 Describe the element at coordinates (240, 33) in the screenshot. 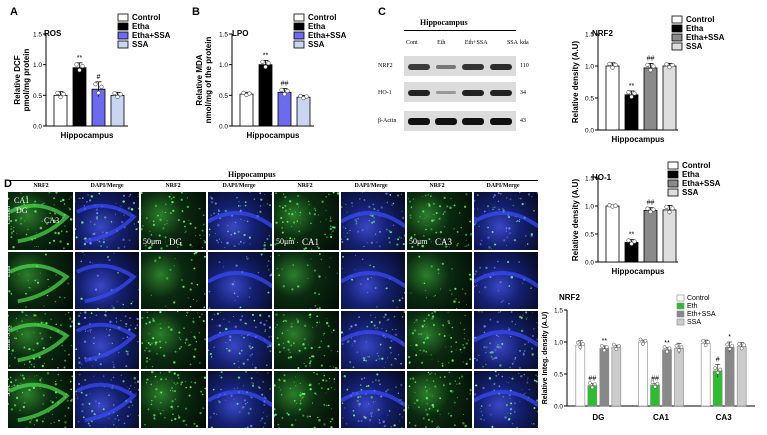

I see `chart-title: LPO` at that location.